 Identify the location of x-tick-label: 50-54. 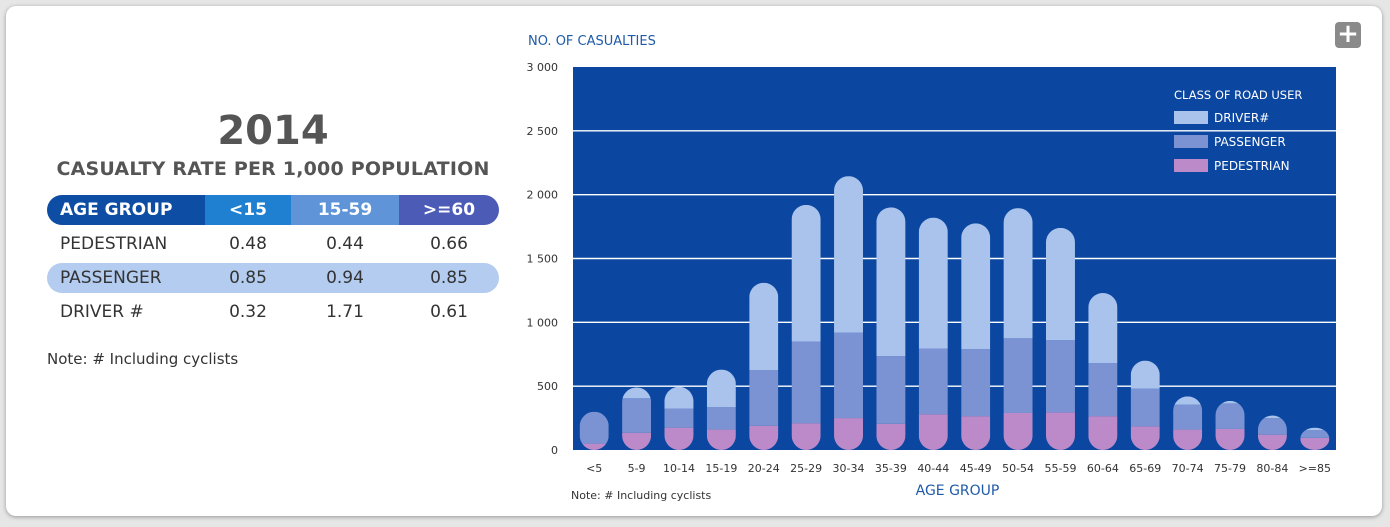
(1018, 468).